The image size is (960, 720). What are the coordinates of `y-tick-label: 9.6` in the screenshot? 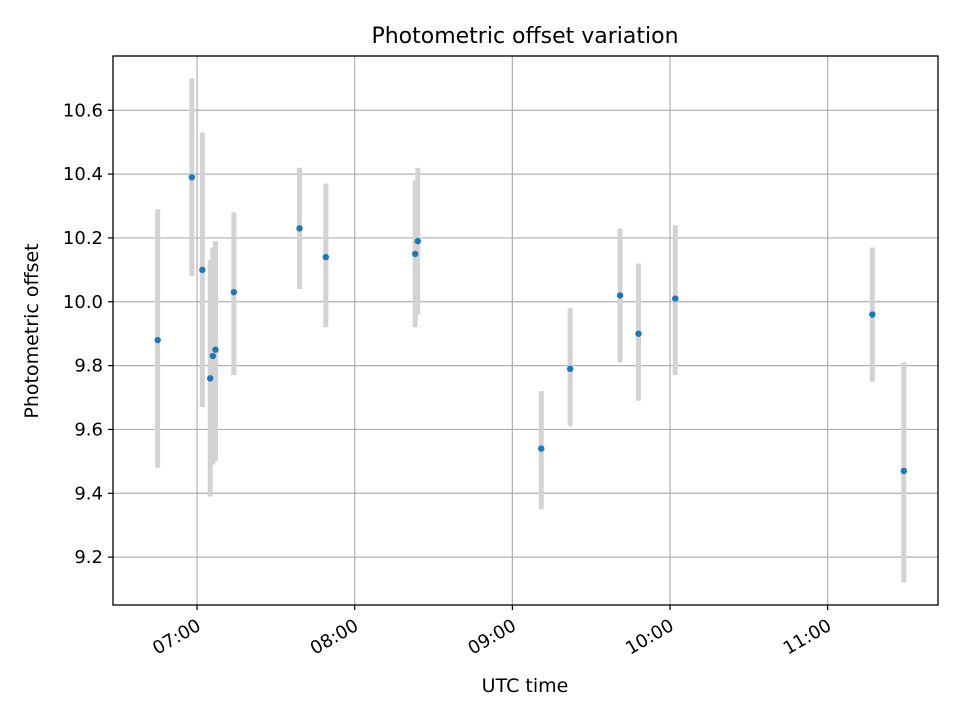 It's located at (88, 429).